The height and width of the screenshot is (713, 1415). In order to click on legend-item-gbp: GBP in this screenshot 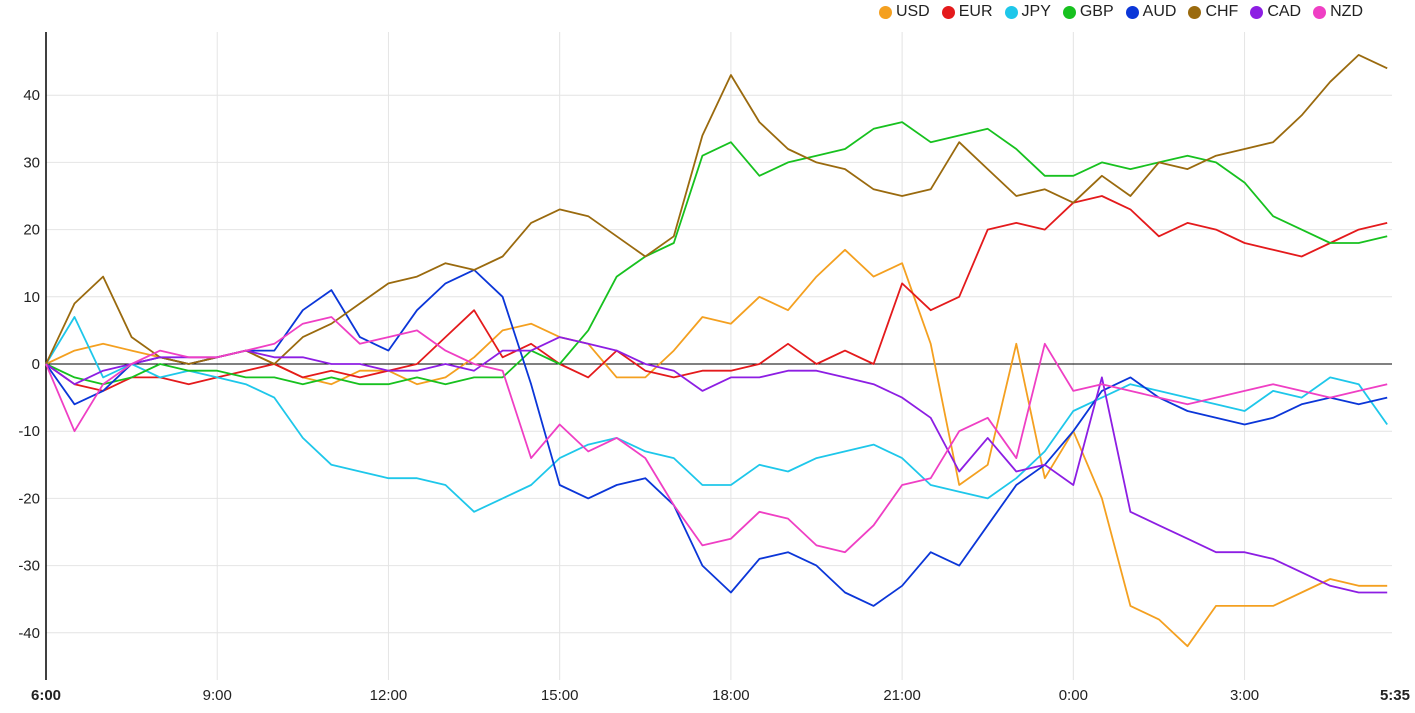, I will do `click(1088, 12)`.